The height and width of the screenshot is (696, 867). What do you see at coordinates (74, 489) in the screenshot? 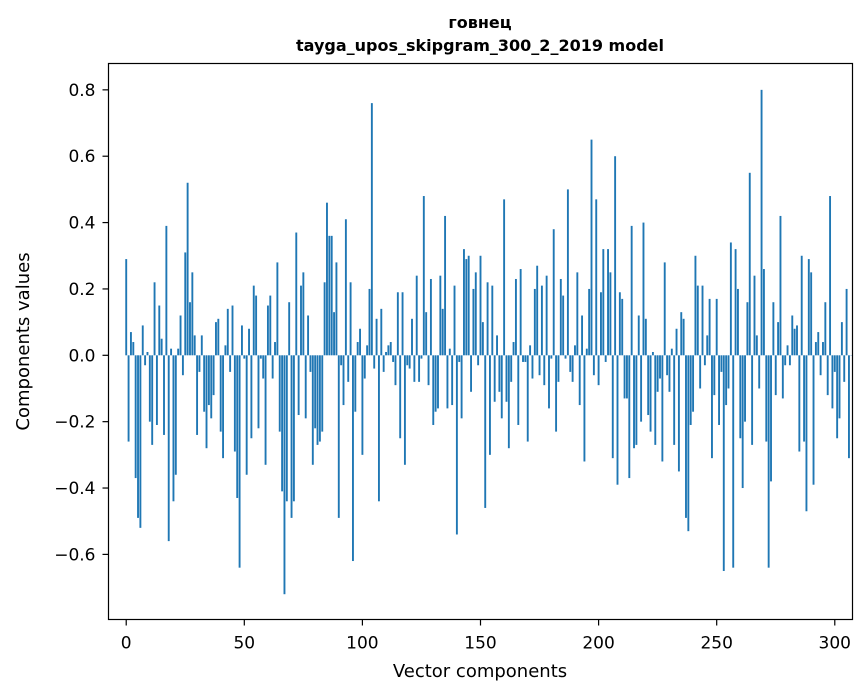
I see `y-tick-label: −0.4` at bounding box center [74, 489].